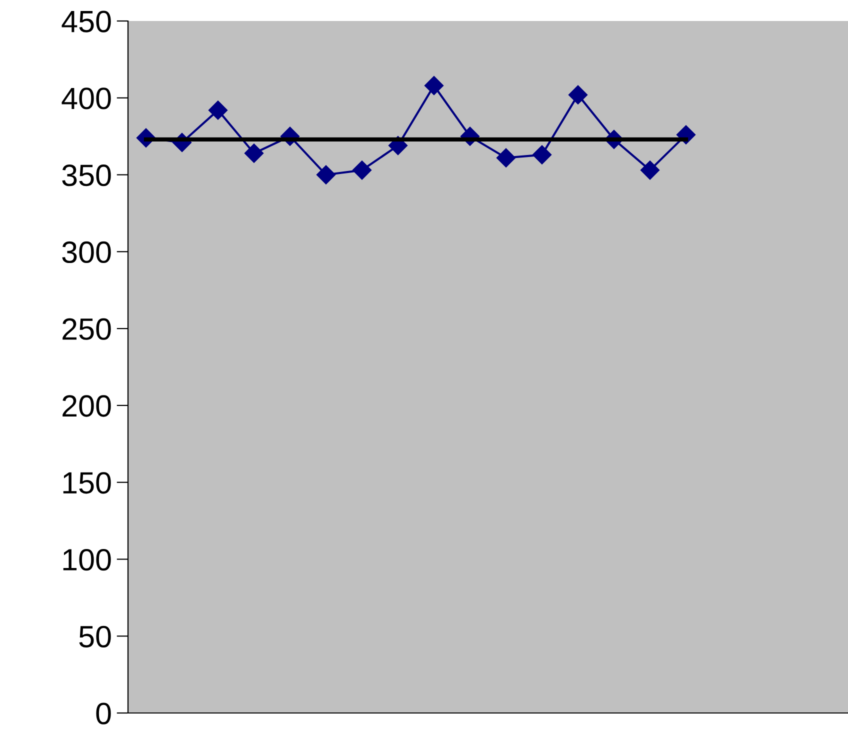 Image resolution: width=848 pixels, height=730 pixels. Describe the element at coordinates (95, 637) in the screenshot. I see `y-tick-label: 50` at that location.